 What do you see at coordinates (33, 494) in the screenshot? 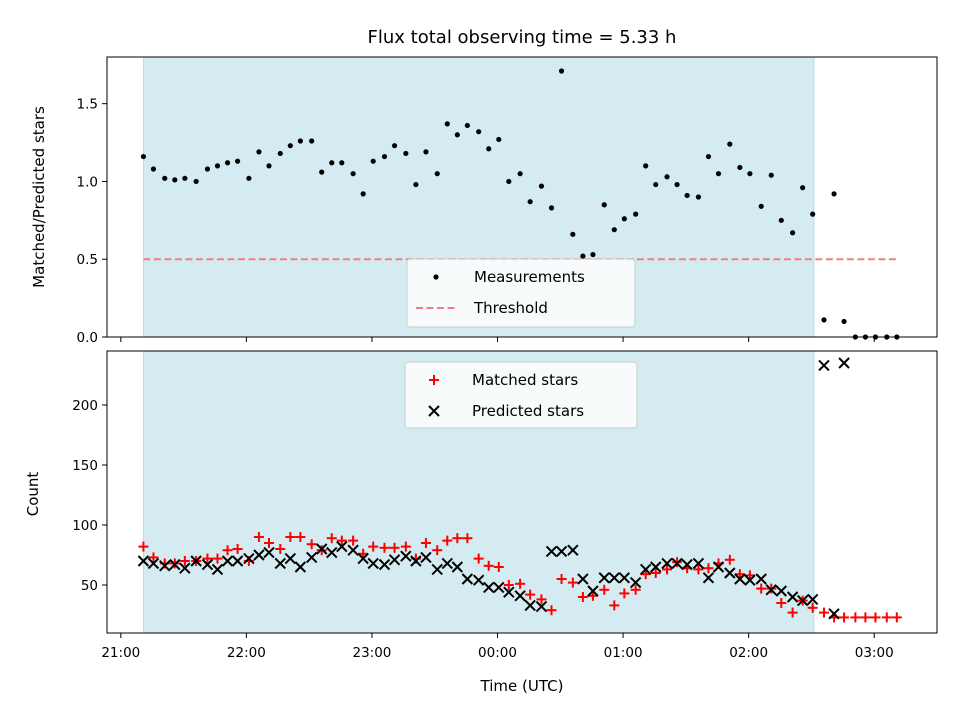
I see `count-y-axis-label: Count` at bounding box center [33, 494].